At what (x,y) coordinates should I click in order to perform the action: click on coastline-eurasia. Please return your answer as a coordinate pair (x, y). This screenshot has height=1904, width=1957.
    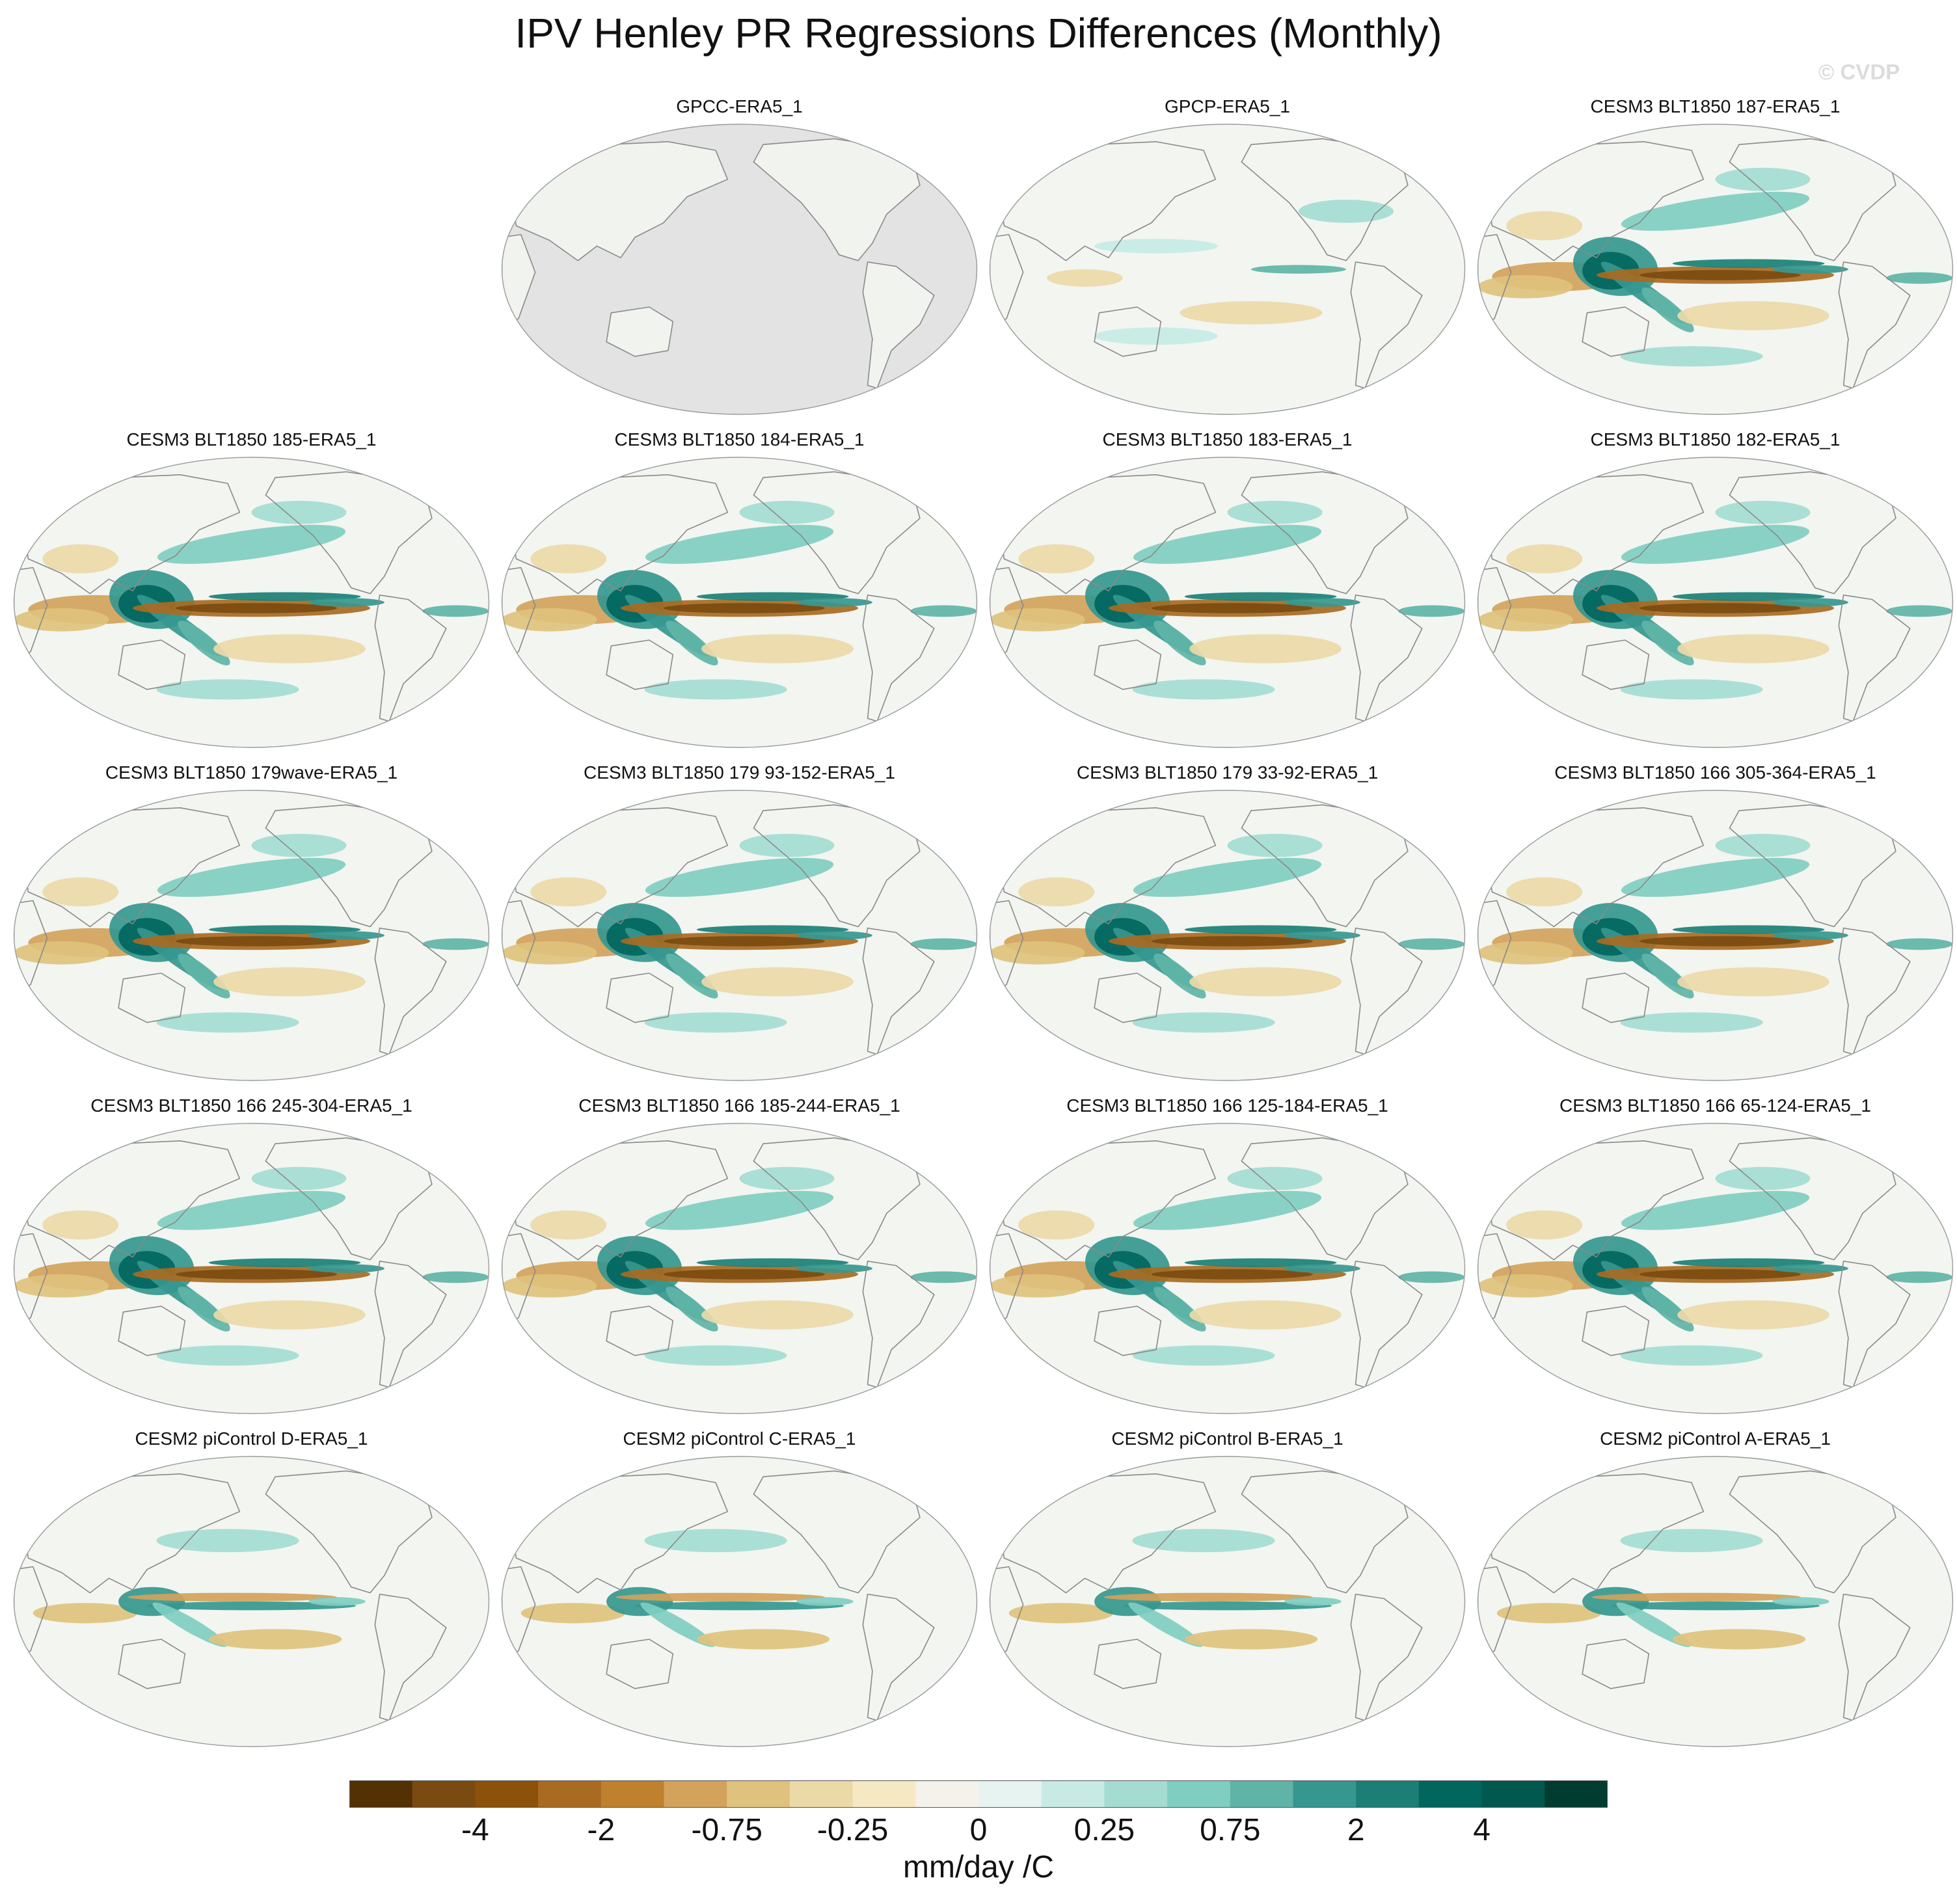
    Looking at the image, I should click on (1106, 867).